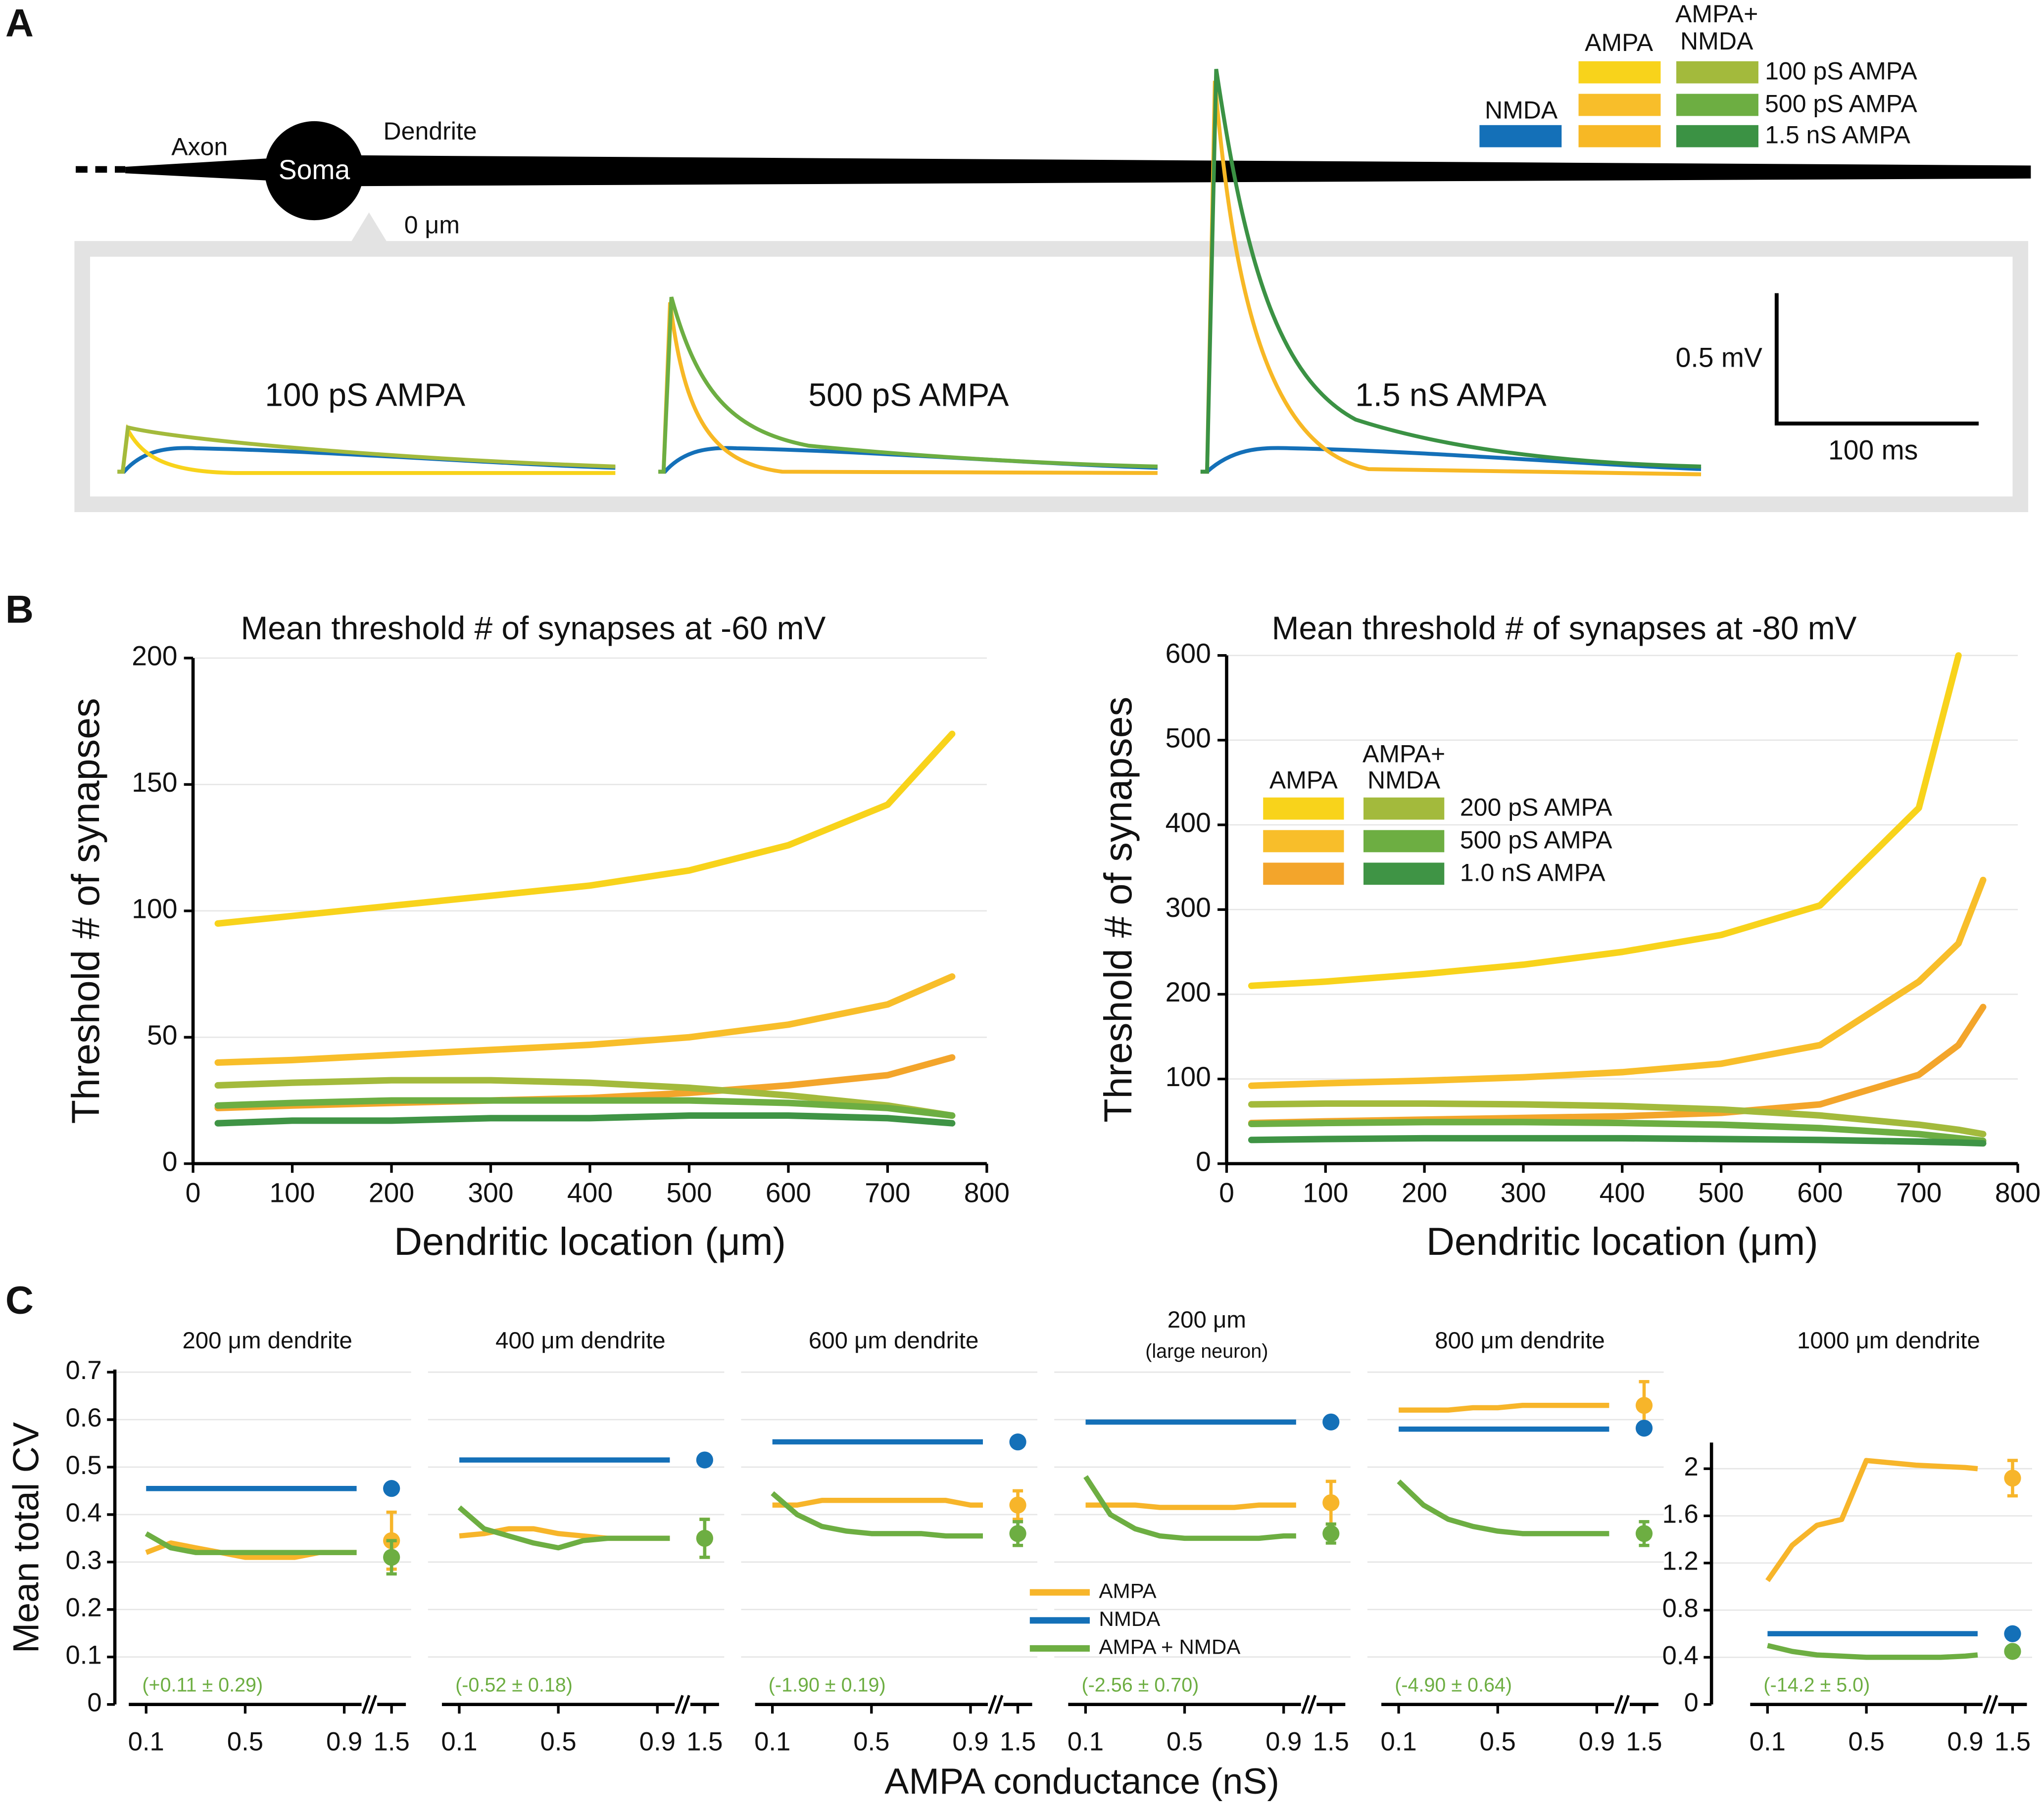  I want to click on trace-ampa, so click(1451, 278).